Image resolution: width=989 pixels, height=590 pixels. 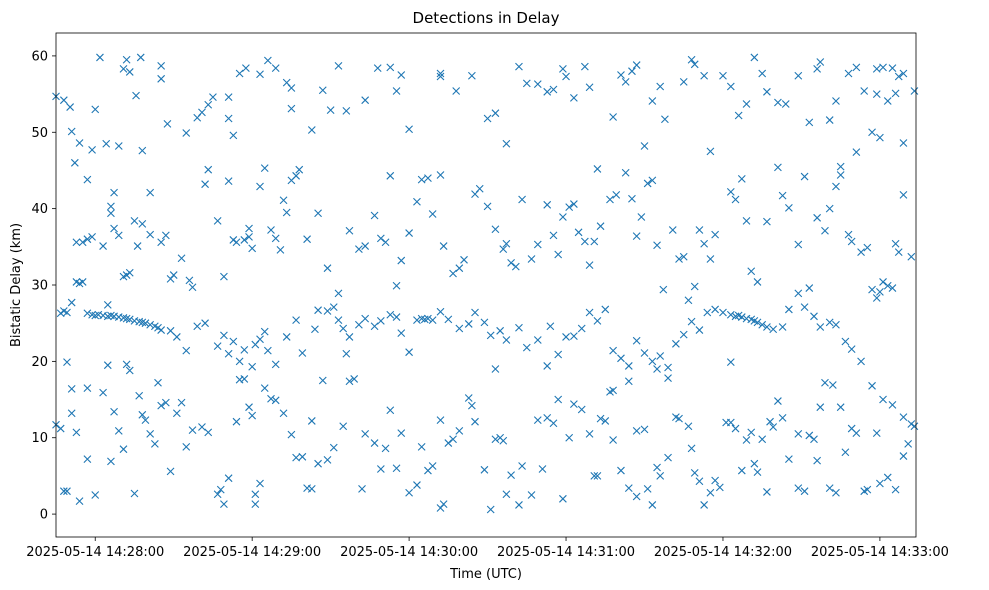 I want to click on x-axis-label: Time (UTC), so click(x=485, y=574).